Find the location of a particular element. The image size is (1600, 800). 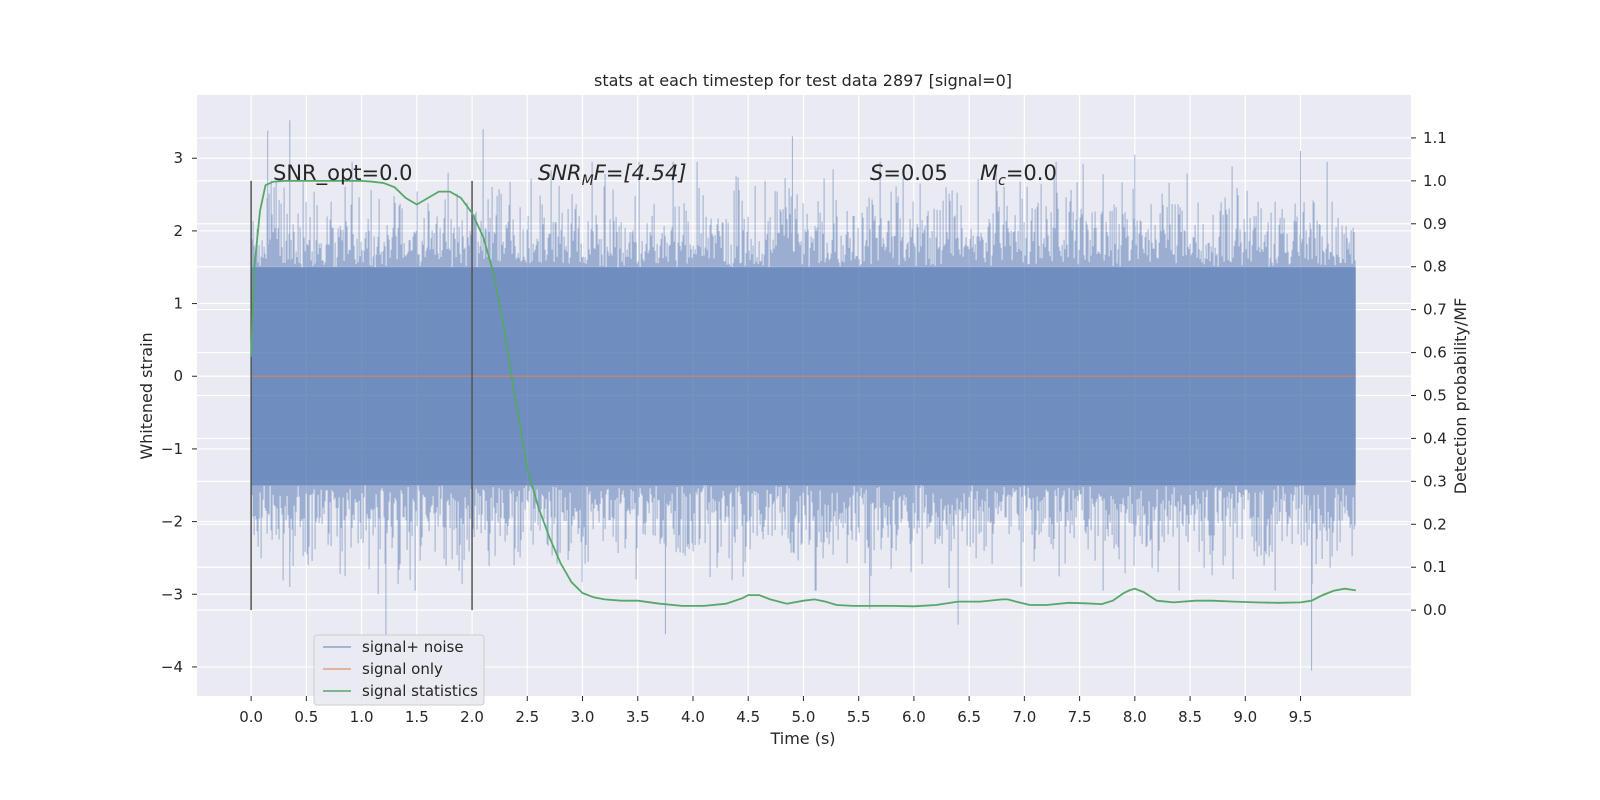

y-left-tick-label: −2 is located at coordinates (172, 522).